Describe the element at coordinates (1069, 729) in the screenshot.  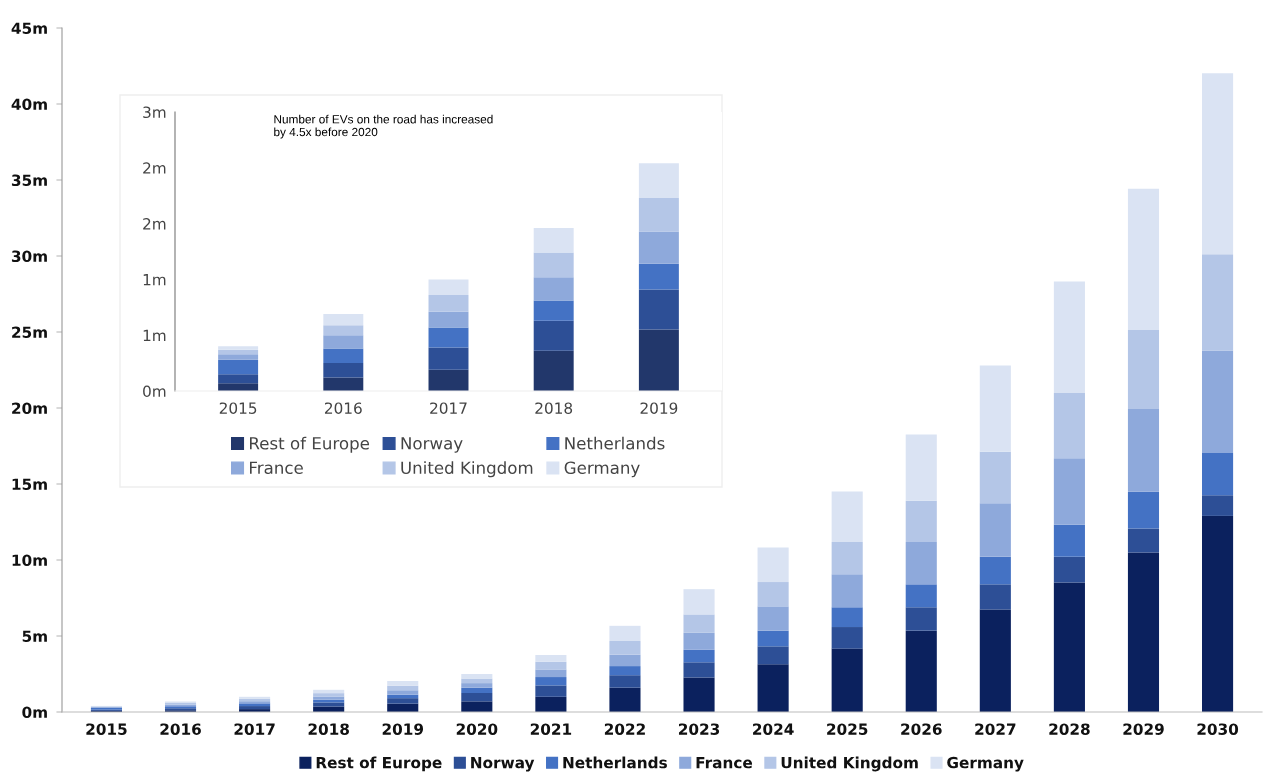
I see `x-tick-label: 2028` at that location.